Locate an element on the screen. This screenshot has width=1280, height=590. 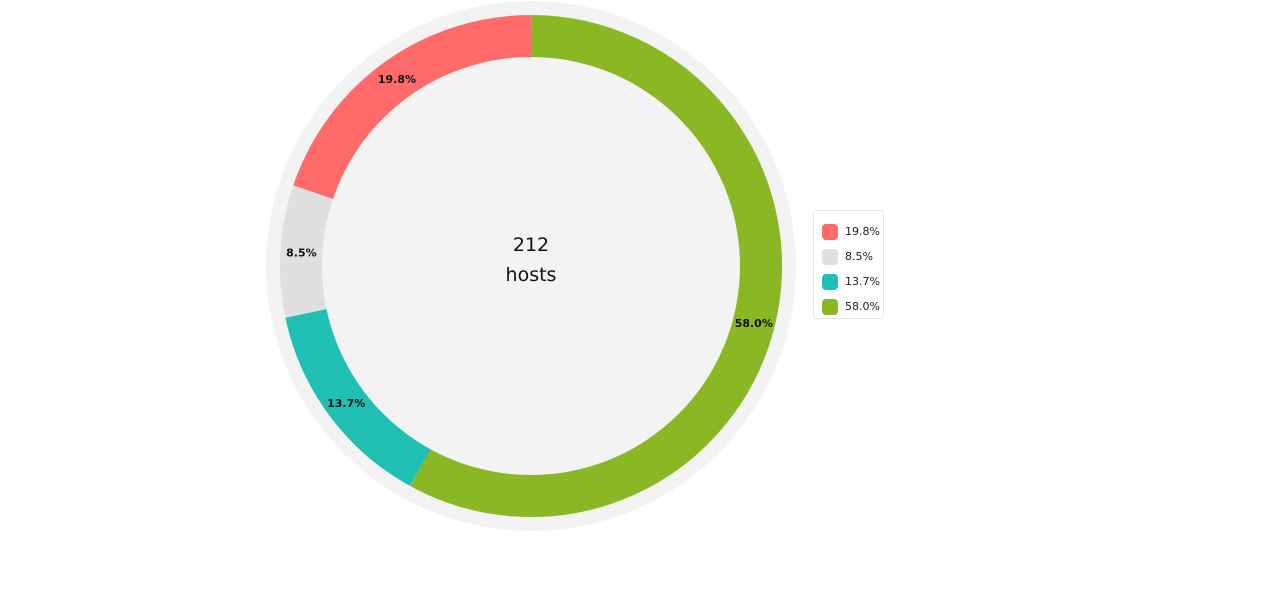
center-unit: hosts is located at coordinates (531, 275).